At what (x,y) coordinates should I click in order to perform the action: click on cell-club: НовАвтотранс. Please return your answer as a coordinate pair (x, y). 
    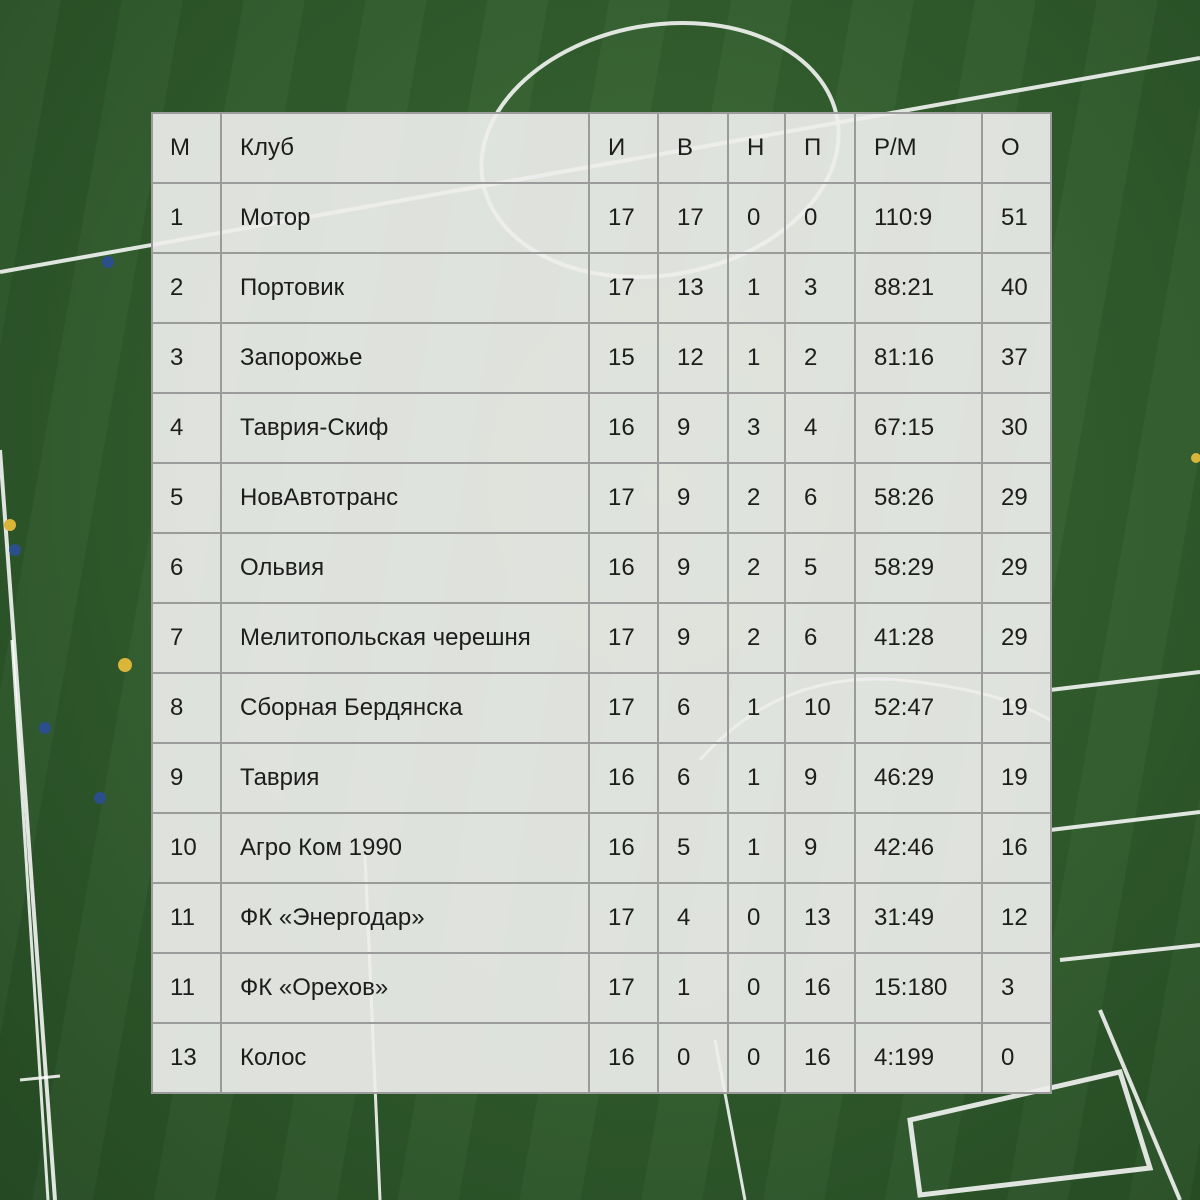
    Looking at the image, I should click on (405, 498).